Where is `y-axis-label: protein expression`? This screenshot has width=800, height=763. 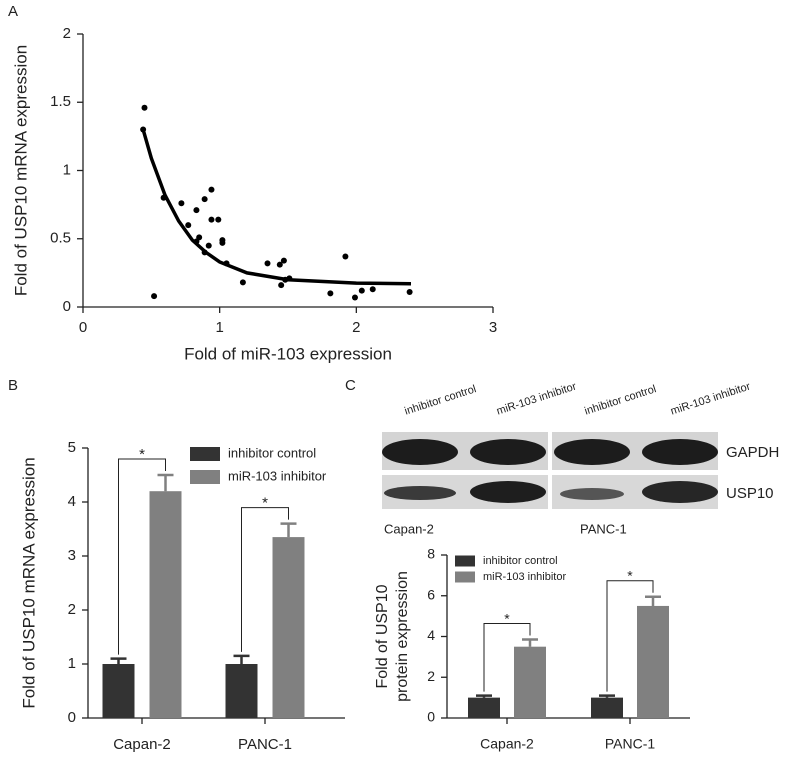
y-axis-label: protein expression is located at coordinates (402, 636).